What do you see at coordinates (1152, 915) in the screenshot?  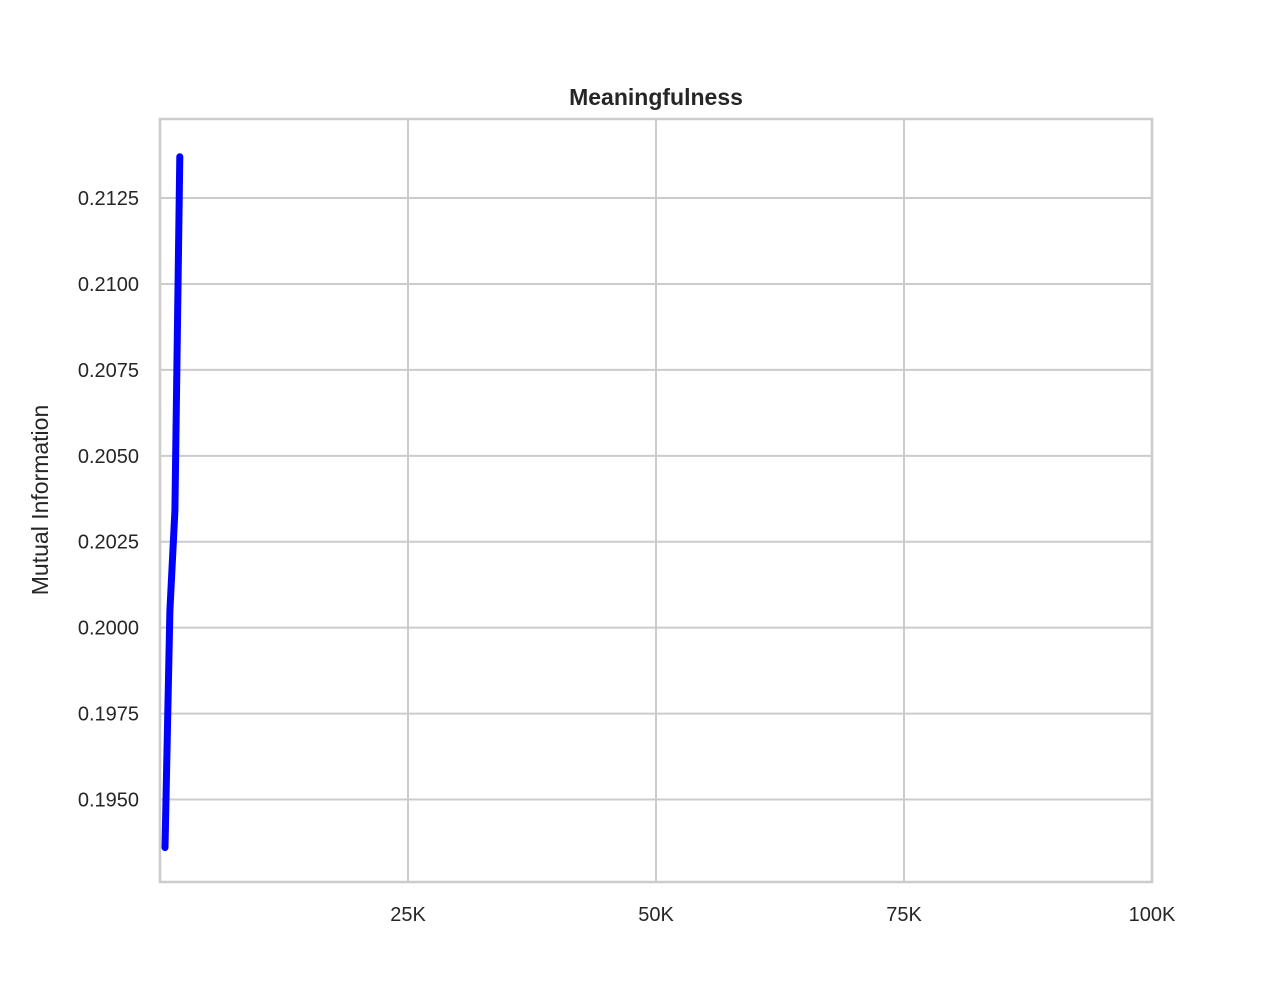 I see `x-tick-label: 100K` at bounding box center [1152, 915].